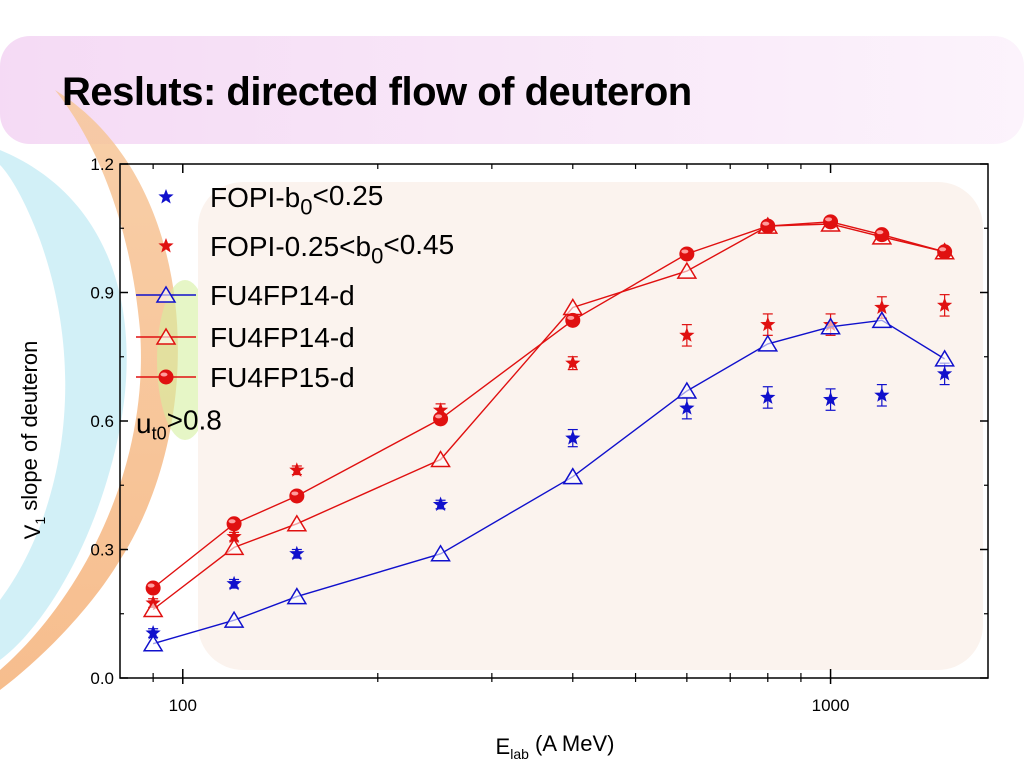  What do you see at coordinates (377, 92) in the screenshot?
I see `slide-title: Resluts: directed flow of deuteron` at bounding box center [377, 92].